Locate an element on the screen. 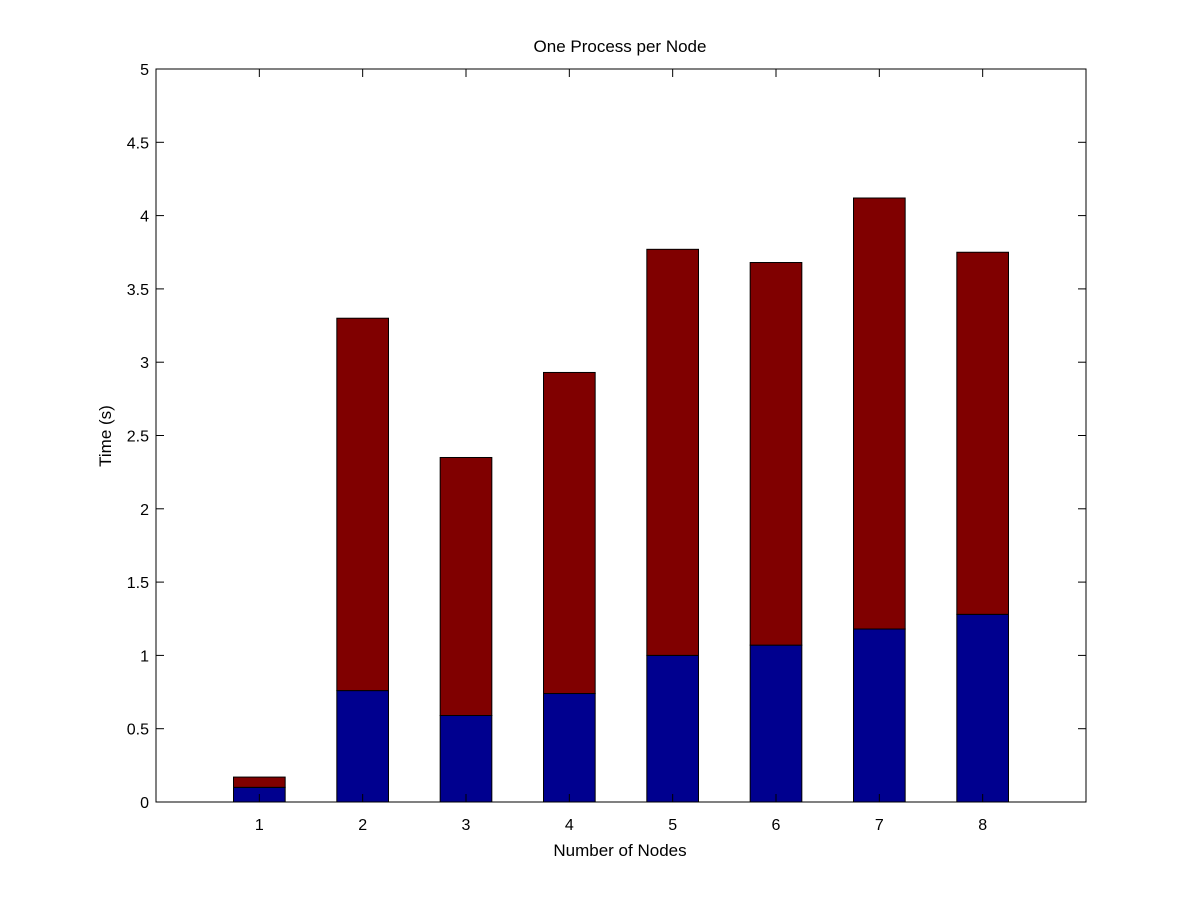 The height and width of the screenshot is (900, 1200). y-tick-label-0: 0 is located at coordinates (144, 803).